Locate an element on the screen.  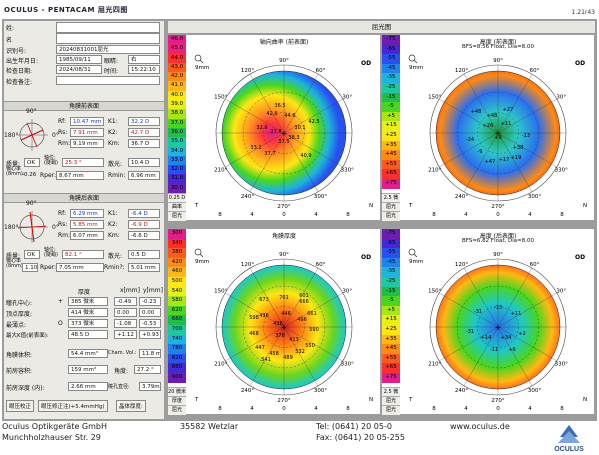
angle-label: 120° is located at coordinates (247, 71).